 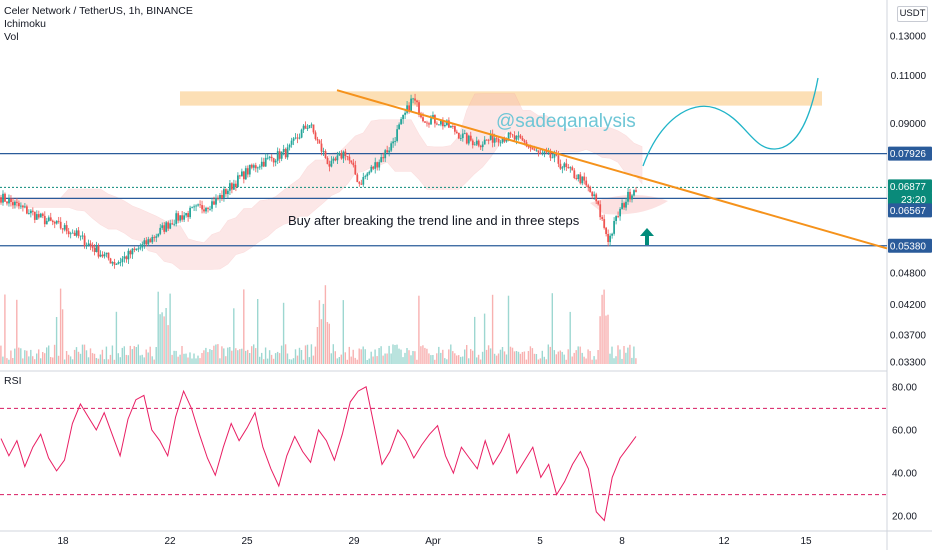 I want to click on price-axis-tick-label: 0.04200, so click(x=908, y=305).